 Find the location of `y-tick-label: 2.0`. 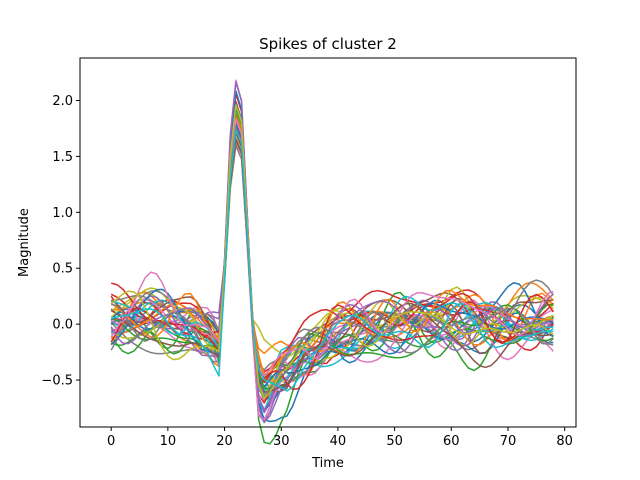

y-tick-label: 2.0 is located at coordinates (62, 101).